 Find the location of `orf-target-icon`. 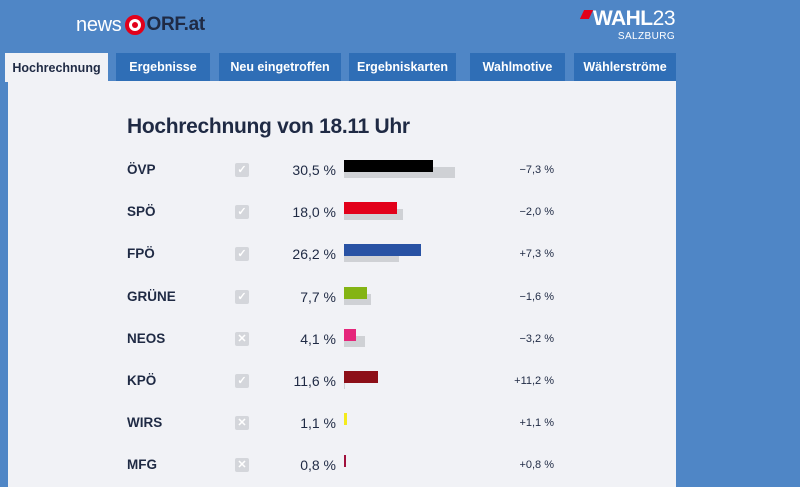

orf-target-icon is located at coordinates (134, 25).